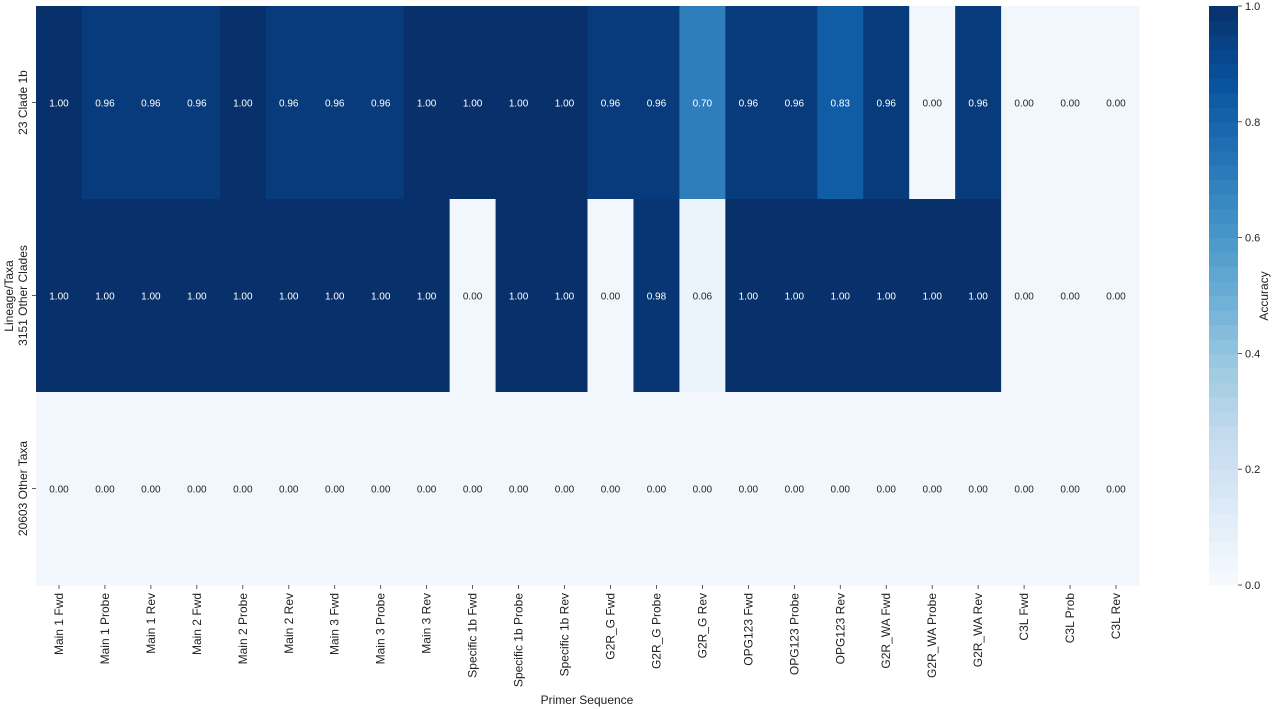 The image size is (1280, 709). I want to click on x-tick-label: G2R_G Probe, so click(656, 631).